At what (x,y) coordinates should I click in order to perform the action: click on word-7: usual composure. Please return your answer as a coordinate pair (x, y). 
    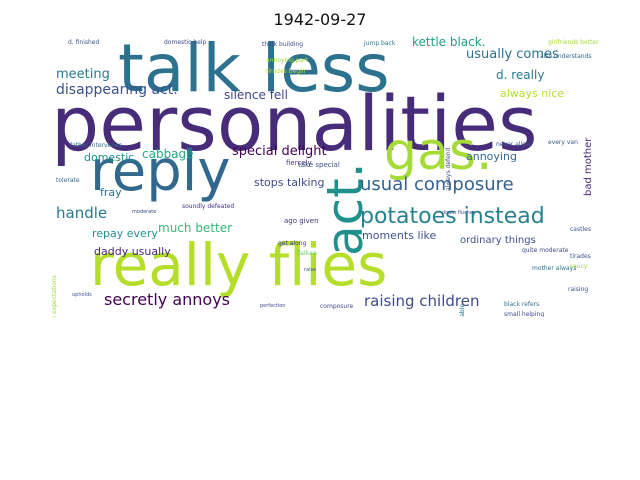
    Looking at the image, I should click on (437, 184).